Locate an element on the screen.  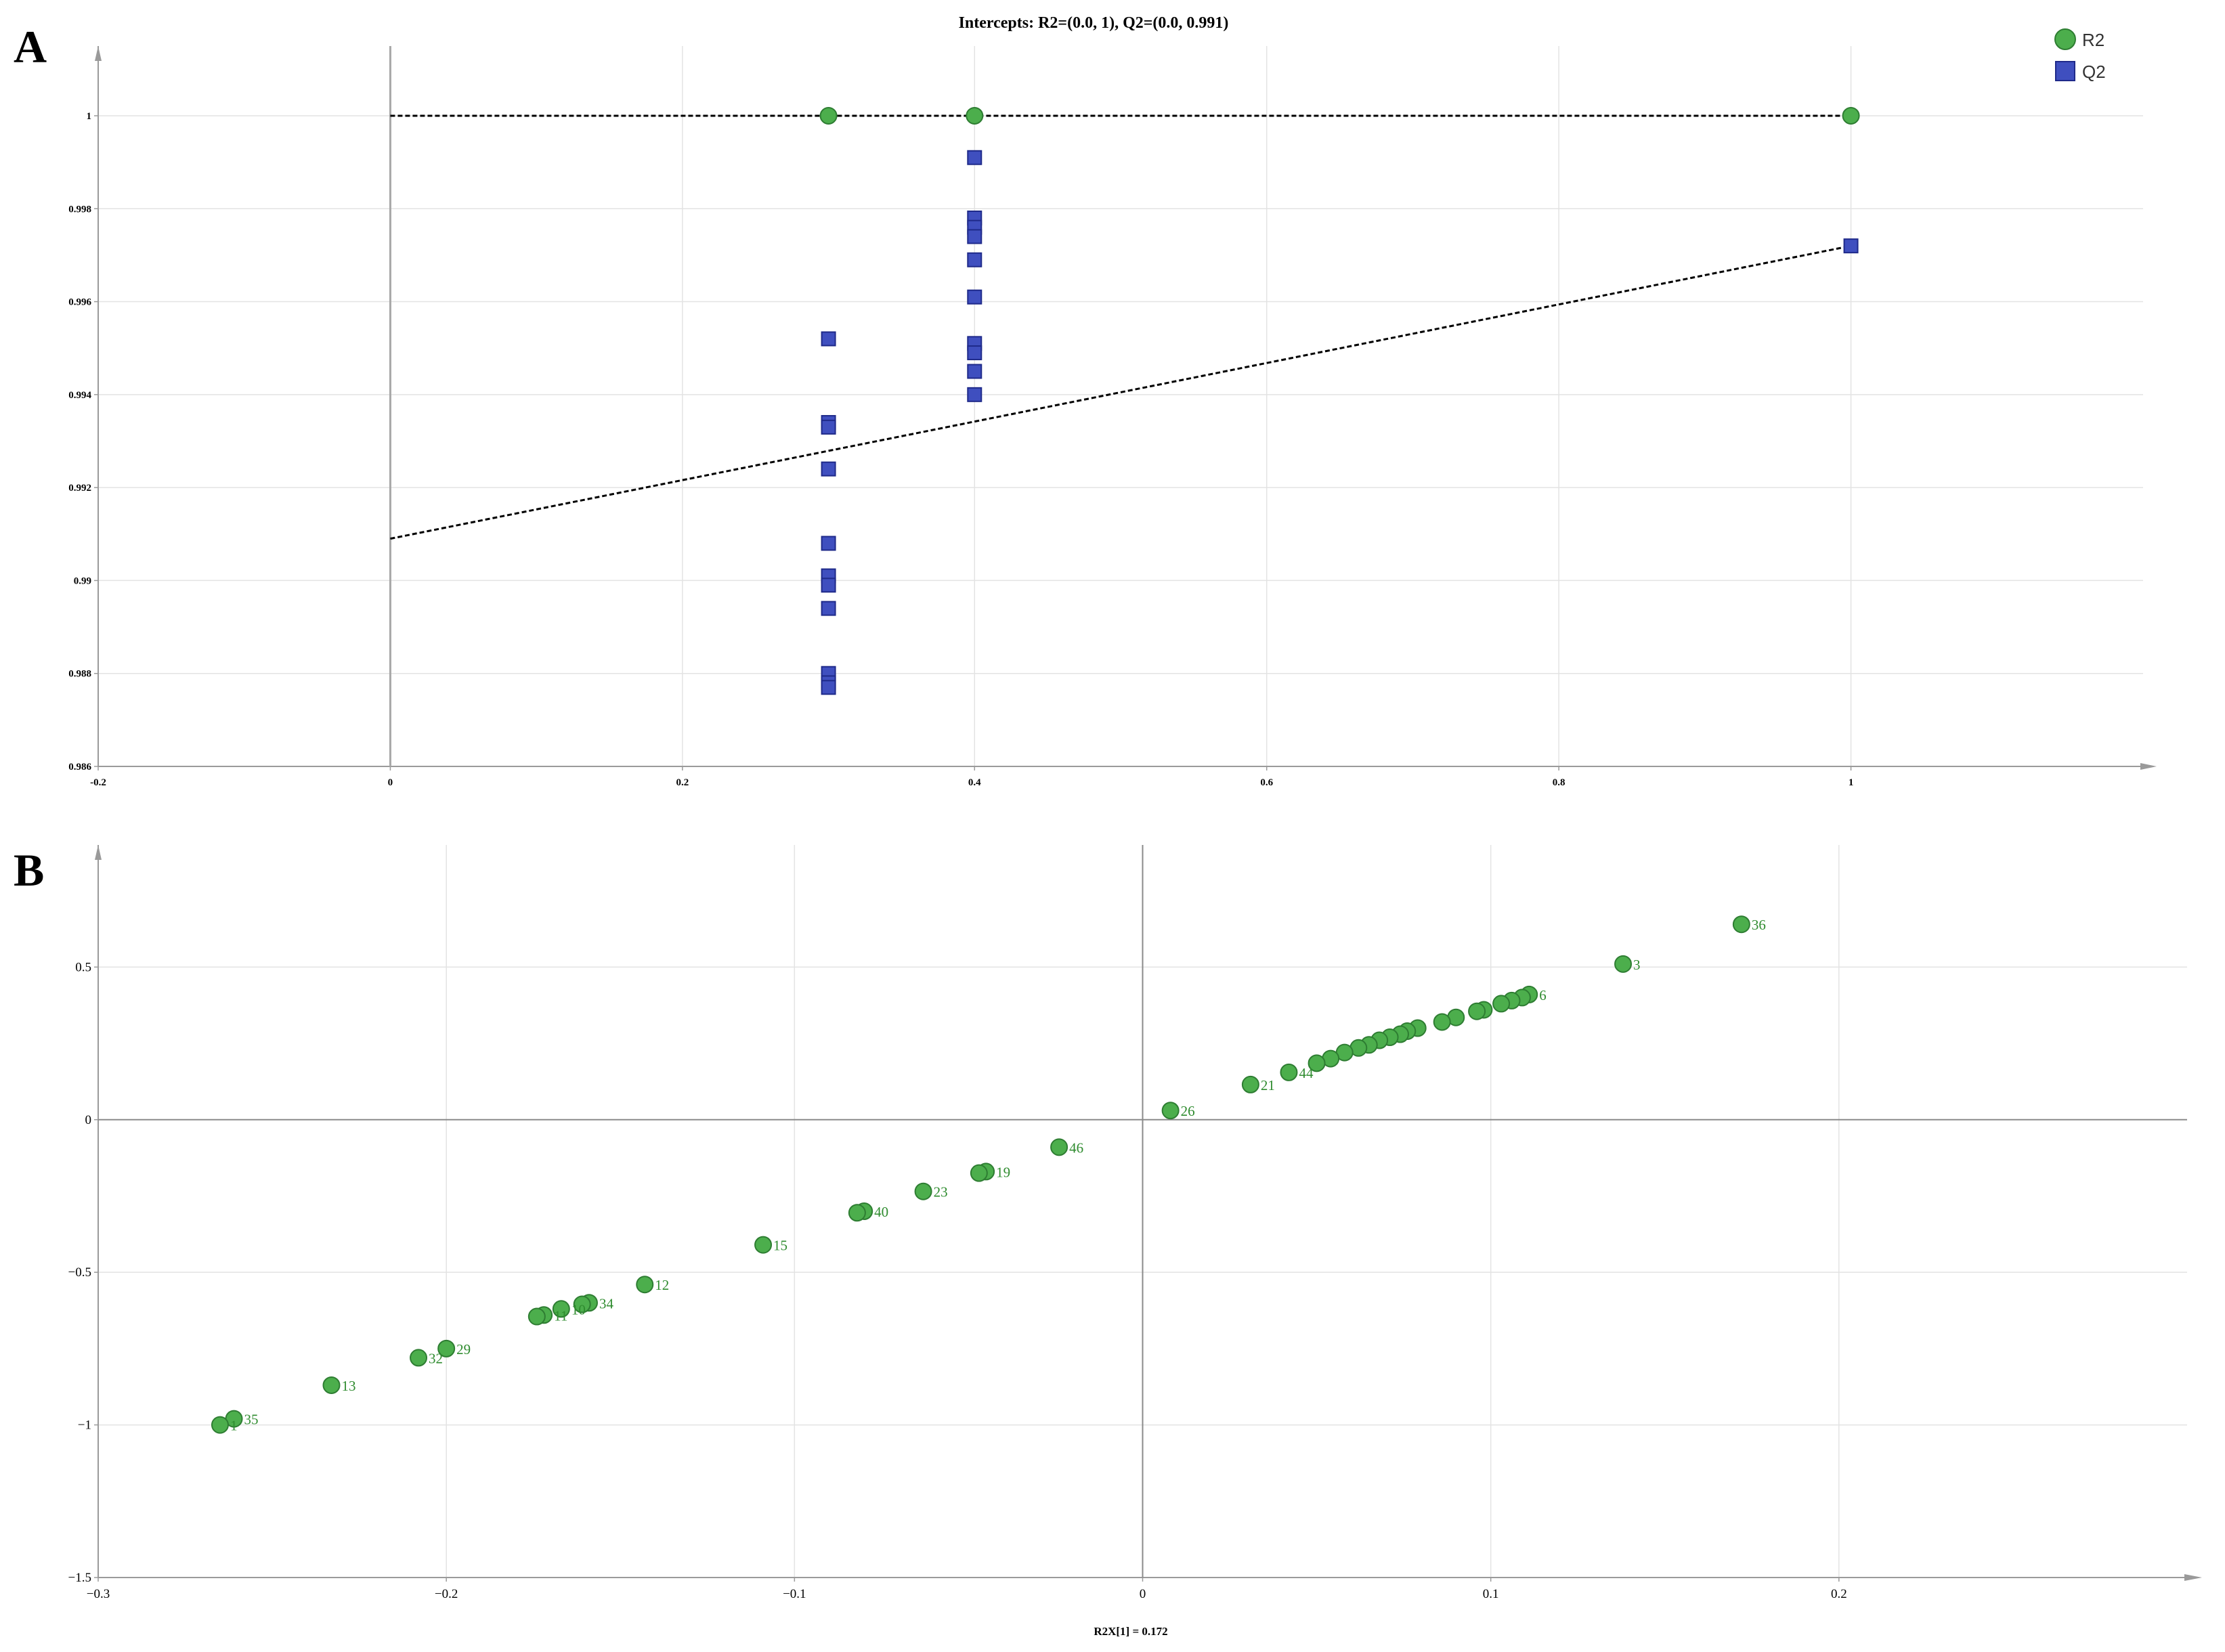
panel-b-y-tick-labels: −1.5 −1 −0.5 0 0.5 is located at coordinates (83, 1272).